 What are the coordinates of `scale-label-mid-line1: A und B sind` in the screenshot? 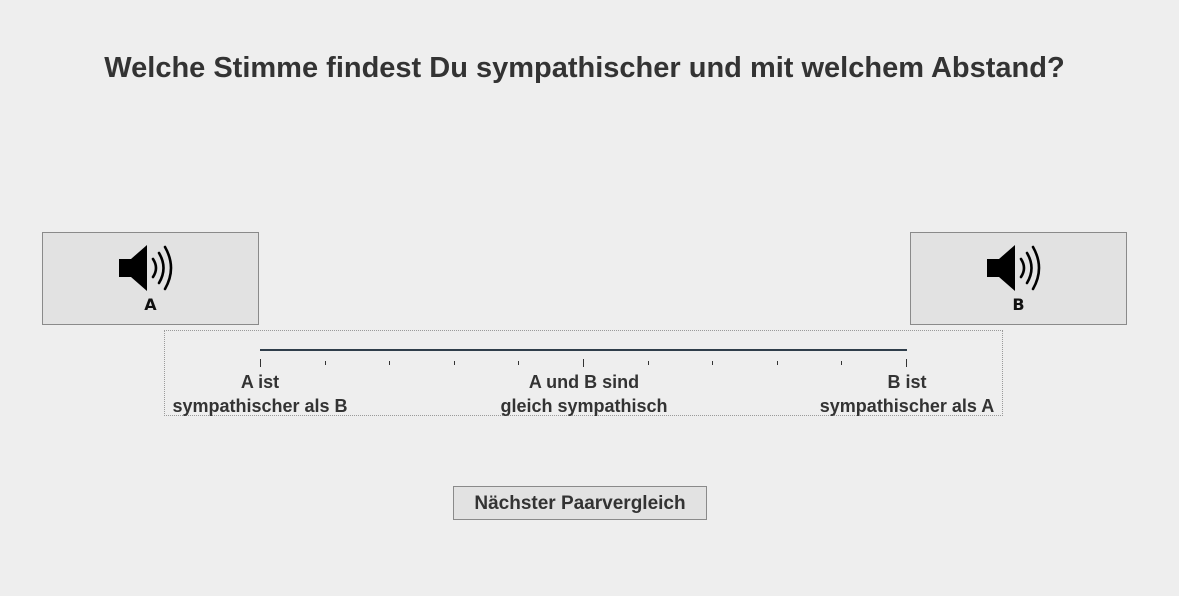 It's located at (584, 382).